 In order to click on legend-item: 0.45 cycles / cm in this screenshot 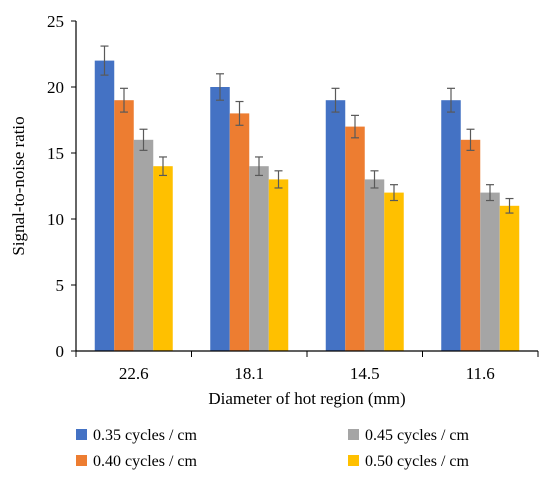, I will do `click(409, 435)`.